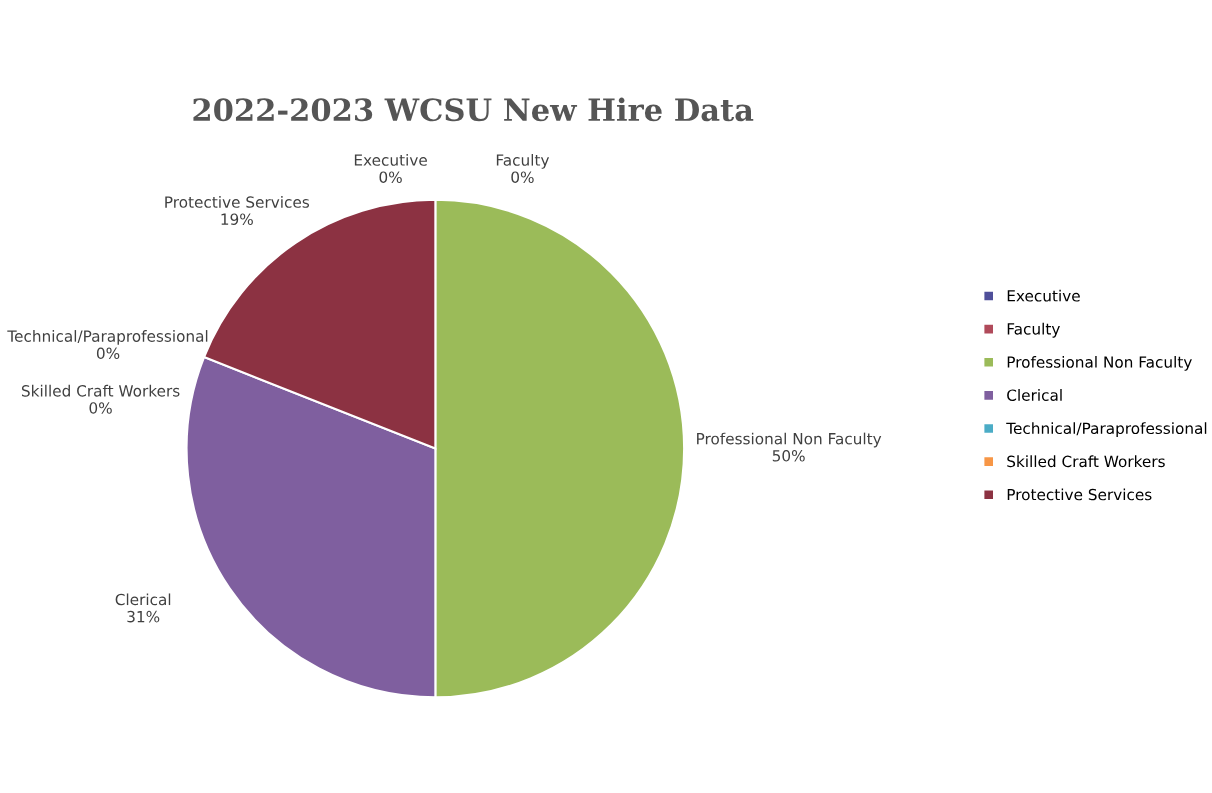  Describe the element at coordinates (107, 337) in the screenshot. I see `category-label: Technical/Paraprofessional` at that location.